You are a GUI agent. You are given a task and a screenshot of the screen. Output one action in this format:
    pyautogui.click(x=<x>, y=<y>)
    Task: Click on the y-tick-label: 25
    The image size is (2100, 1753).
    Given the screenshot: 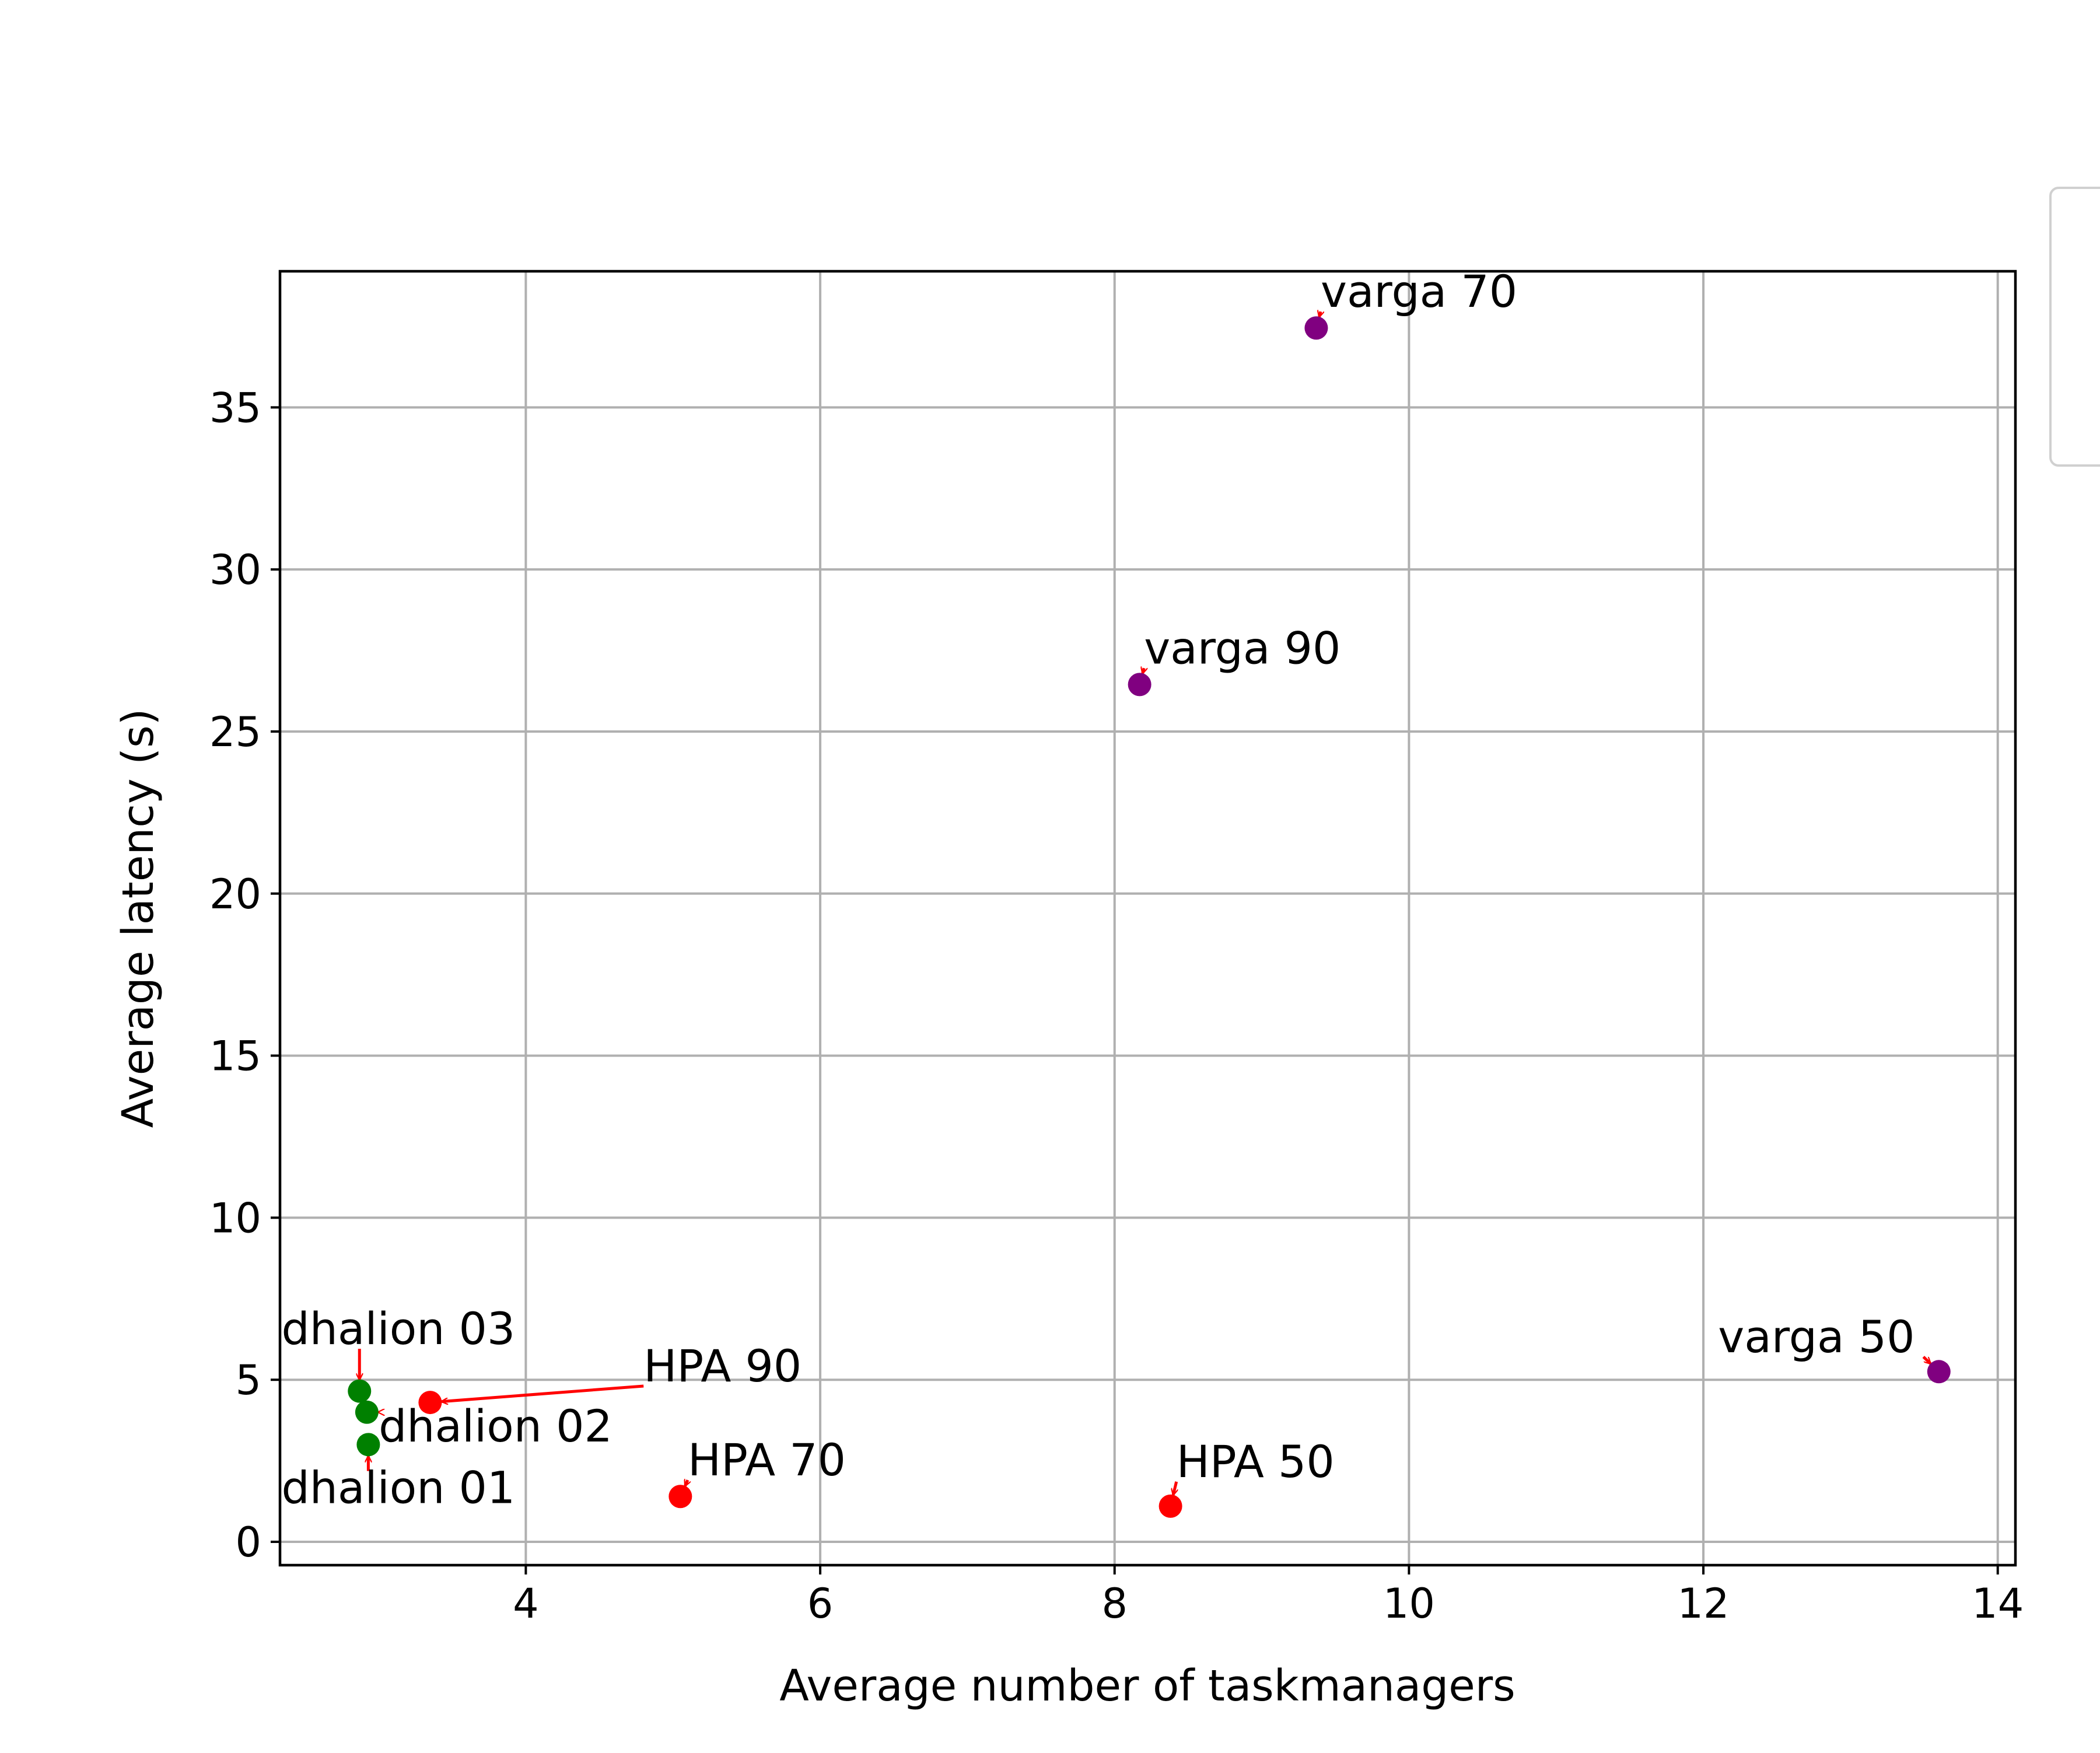 What is the action you would take?
    pyautogui.click(x=235, y=732)
    